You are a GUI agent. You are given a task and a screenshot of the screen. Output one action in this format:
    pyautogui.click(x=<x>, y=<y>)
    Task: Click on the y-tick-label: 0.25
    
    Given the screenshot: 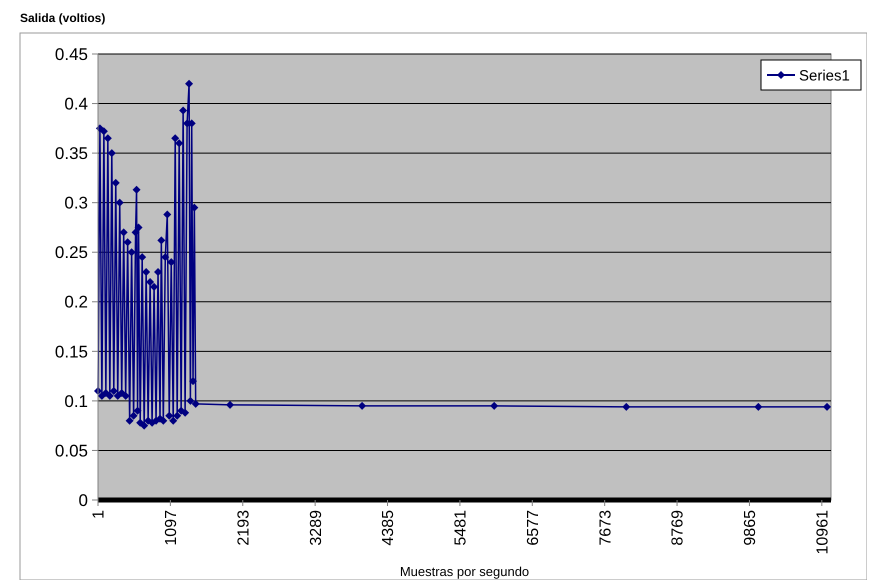 What is the action you would take?
    pyautogui.click(x=71, y=252)
    